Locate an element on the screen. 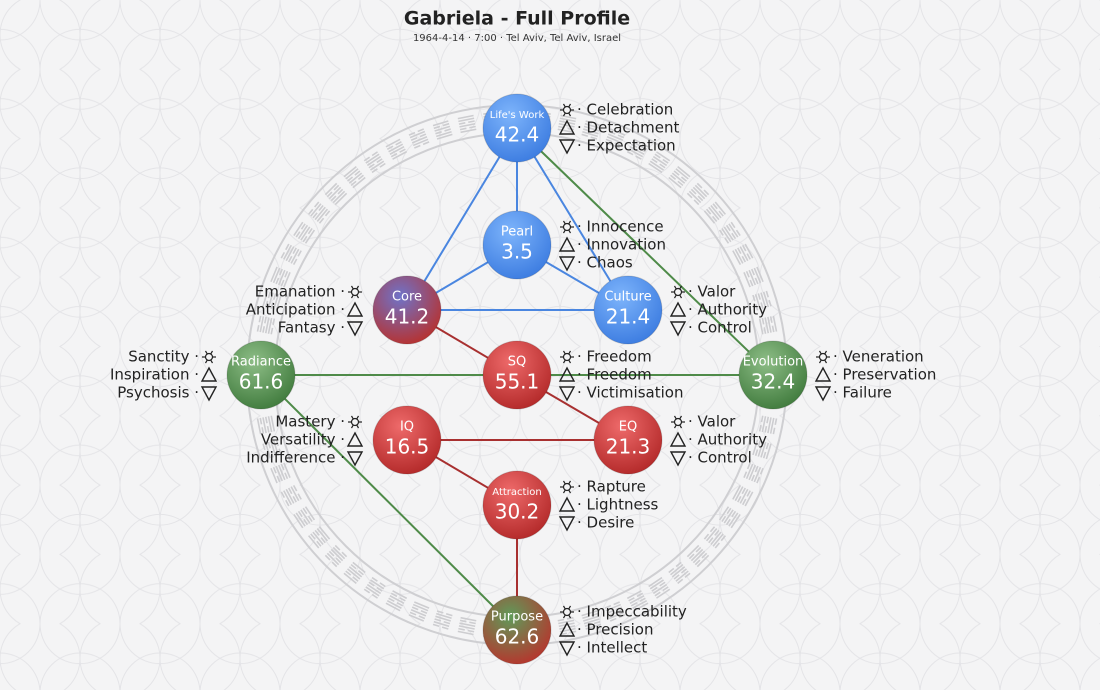  annotation: · Valor is located at coordinates (712, 422).